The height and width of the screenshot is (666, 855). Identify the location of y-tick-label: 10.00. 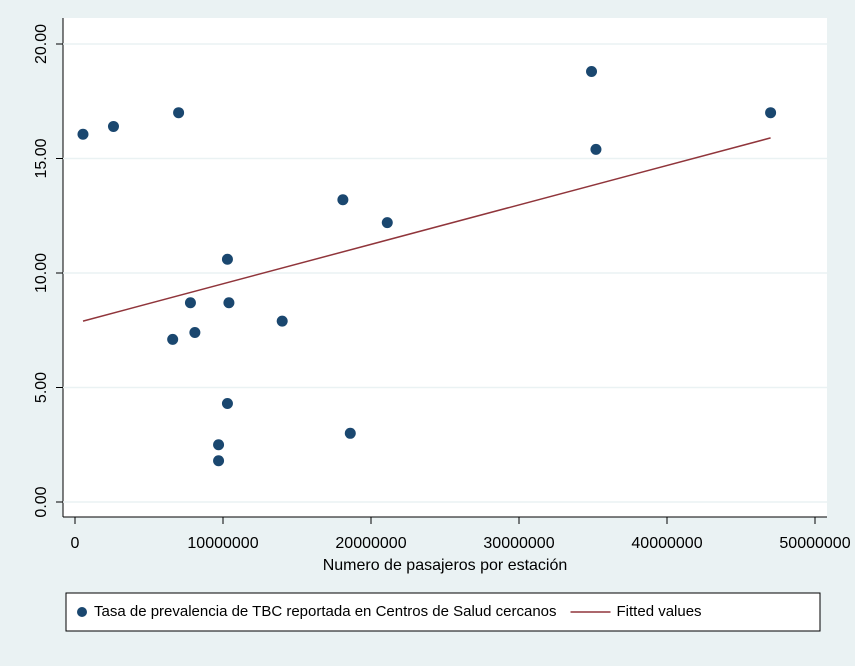
(41, 273).